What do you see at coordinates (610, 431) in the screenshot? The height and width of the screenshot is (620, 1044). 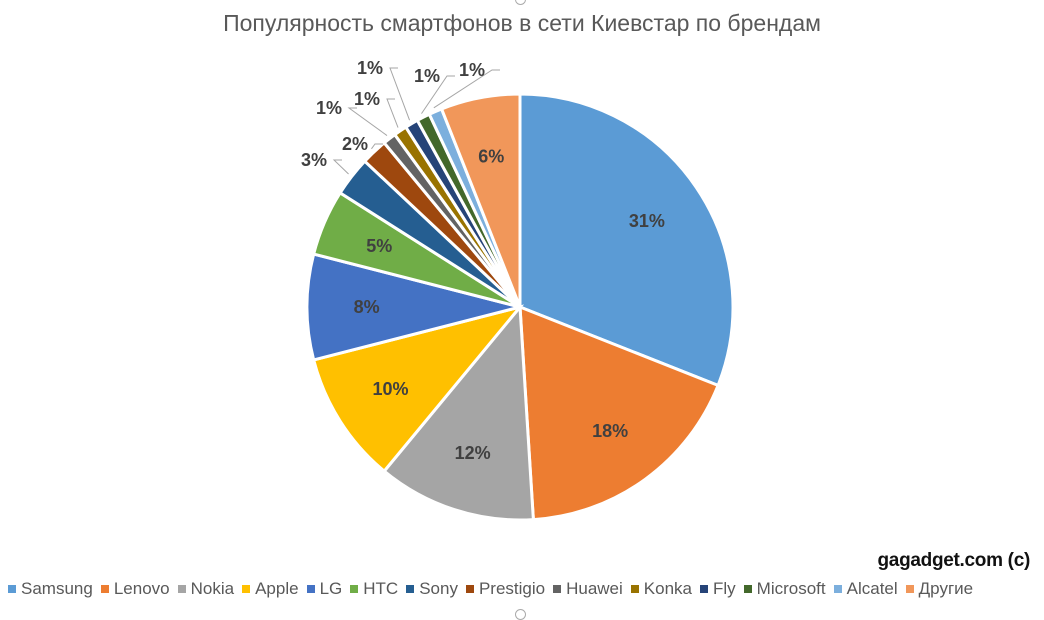 I see `data-label: 18%` at bounding box center [610, 431].